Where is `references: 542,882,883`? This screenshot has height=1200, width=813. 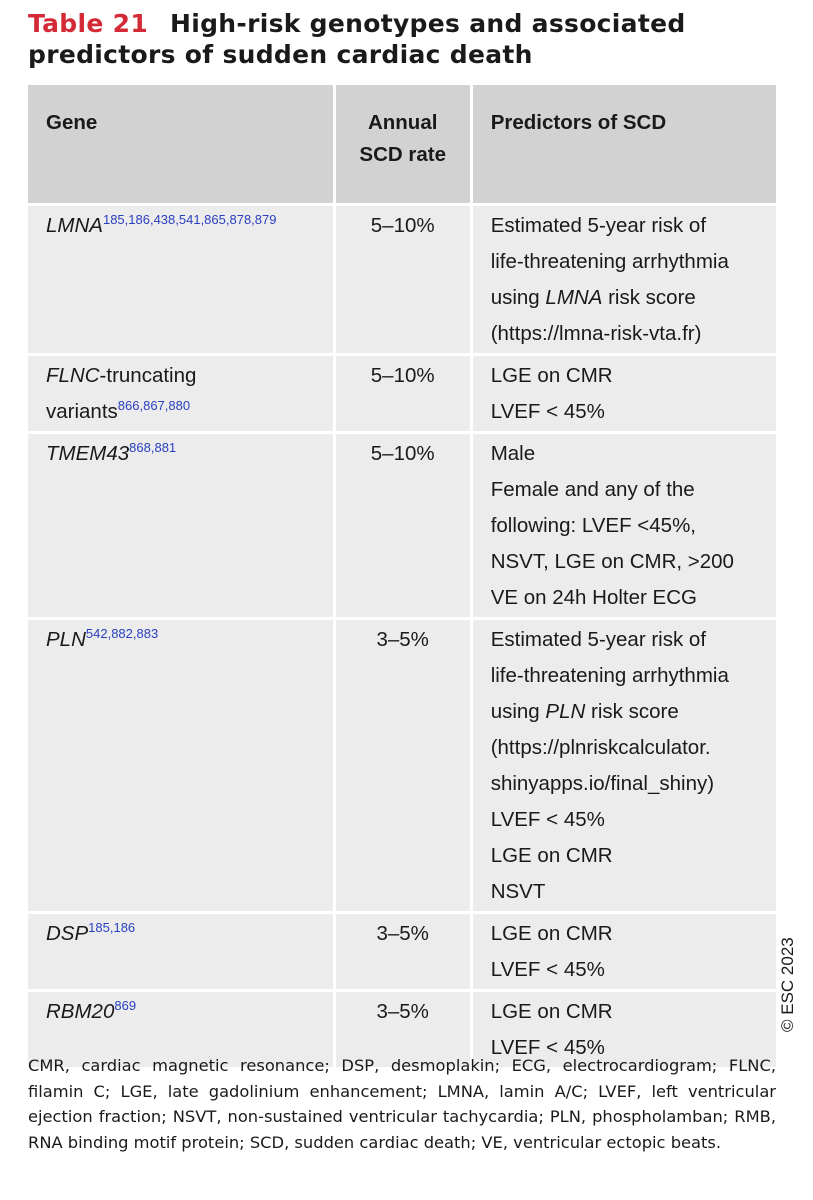 references: 542,882,883 is located at coordinates (122, 633).